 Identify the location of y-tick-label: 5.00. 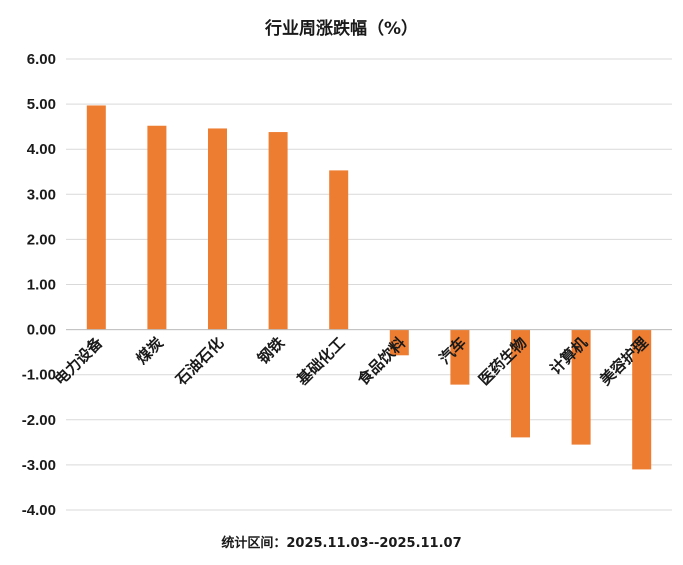
(41, 104).